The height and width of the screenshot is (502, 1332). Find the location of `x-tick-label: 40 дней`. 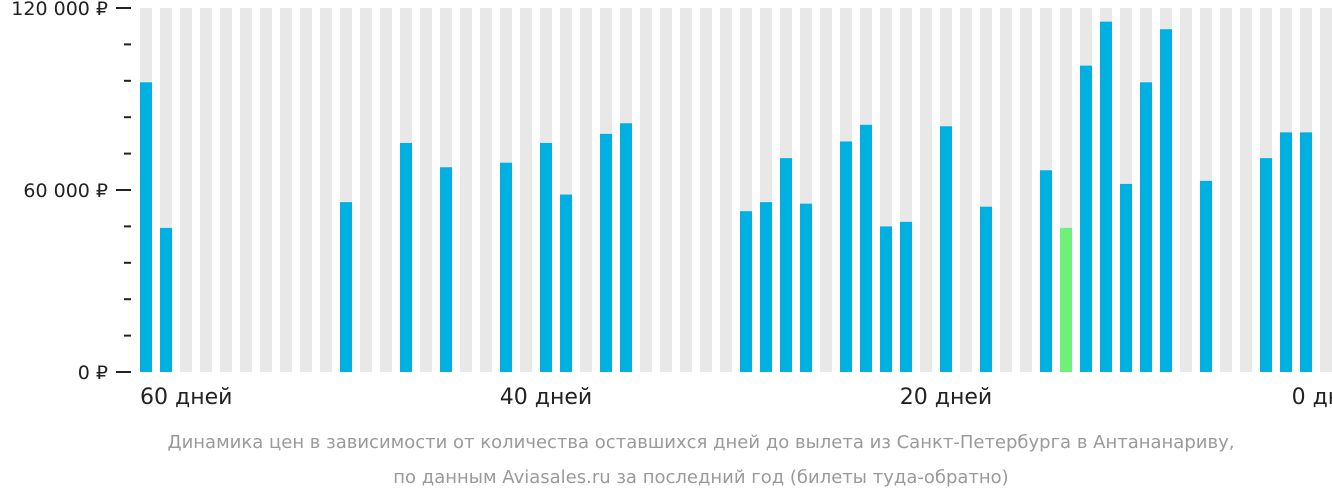

x-tick-label: 40 дней is located at coordinates (546, 397).